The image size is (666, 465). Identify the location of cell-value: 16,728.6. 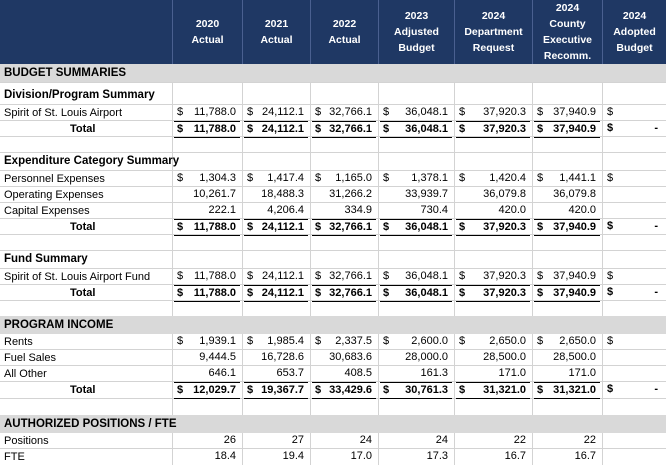
(282, 357).